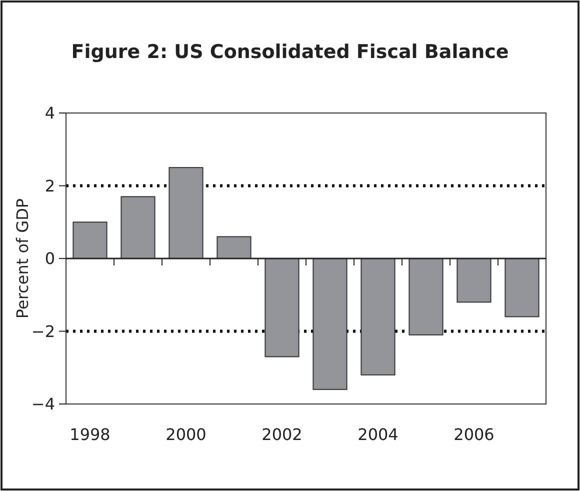 The height and width of the screenshot is (491, 580). What do you see at coordinates (186, 434) in the screenshot?
I see `x-tick-label: 2000` at bounding box center [186, 434].